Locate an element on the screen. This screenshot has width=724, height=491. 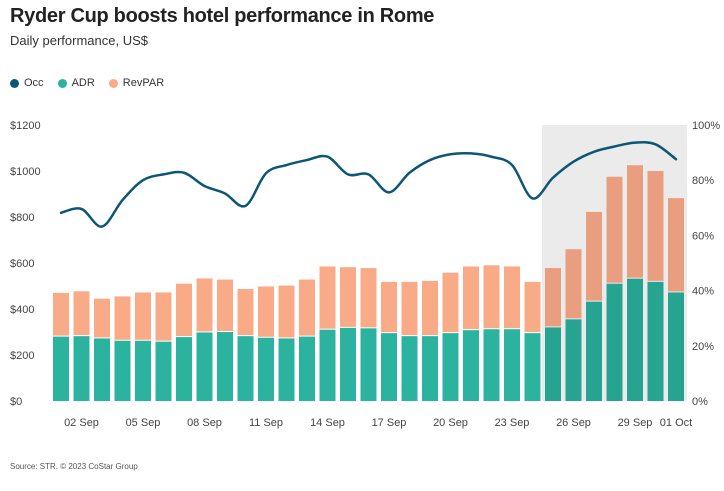
y-right-tick-label: 40% is located at coordinates (703, 292).